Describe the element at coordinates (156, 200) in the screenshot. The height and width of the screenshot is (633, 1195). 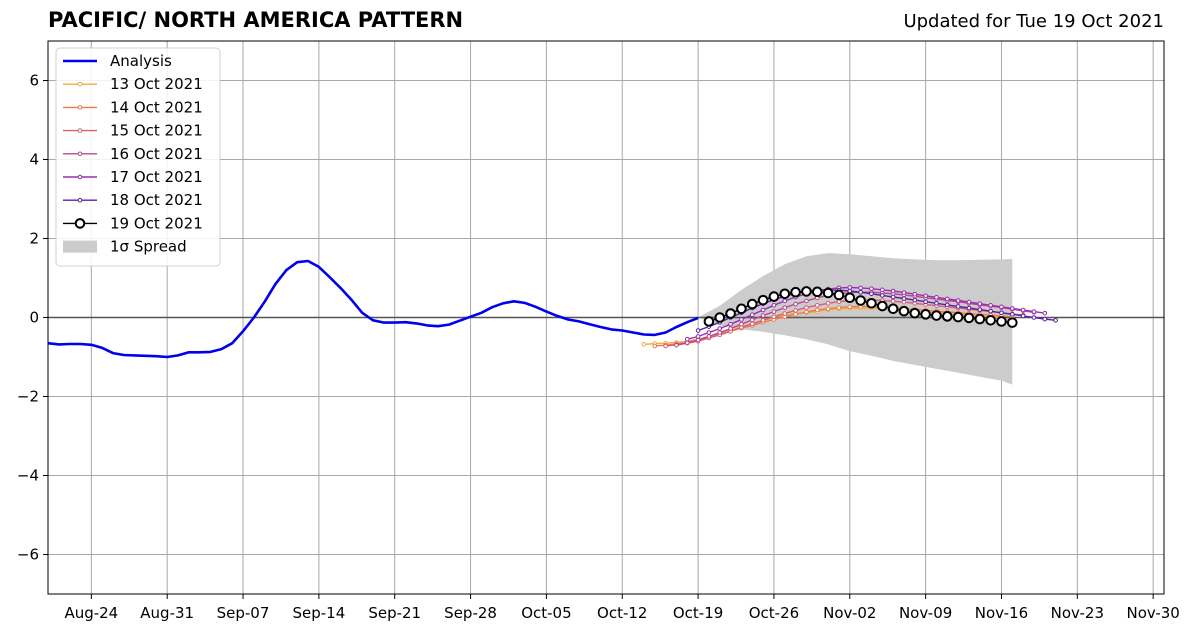
I see `legend-label: 18 Oct 2021` at that location.